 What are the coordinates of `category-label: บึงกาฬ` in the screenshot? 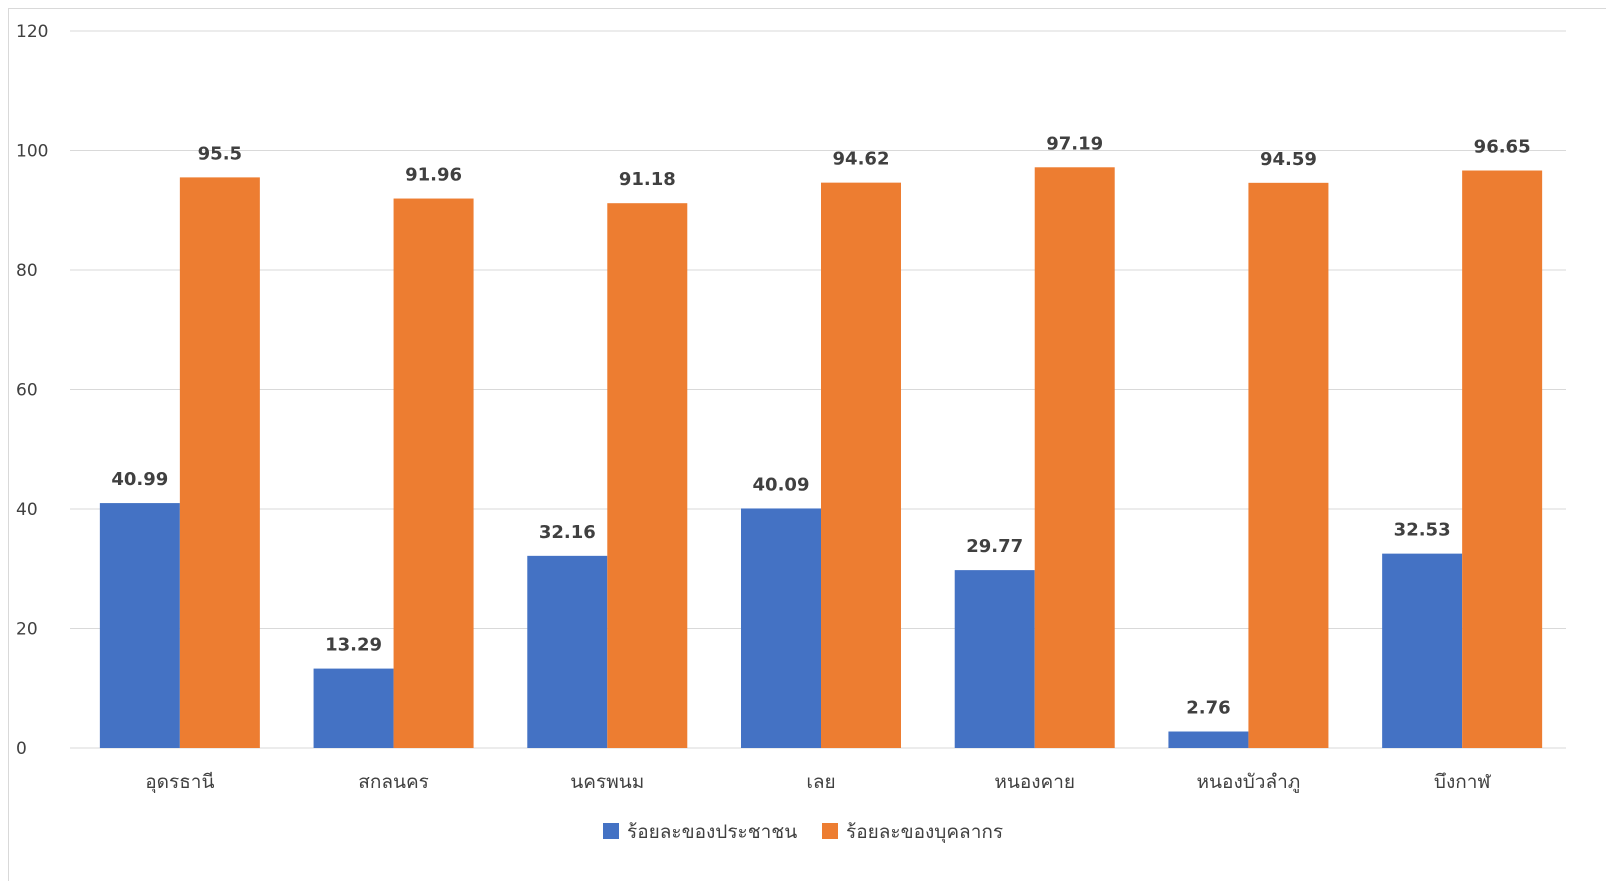 It's located at (1463, 782).